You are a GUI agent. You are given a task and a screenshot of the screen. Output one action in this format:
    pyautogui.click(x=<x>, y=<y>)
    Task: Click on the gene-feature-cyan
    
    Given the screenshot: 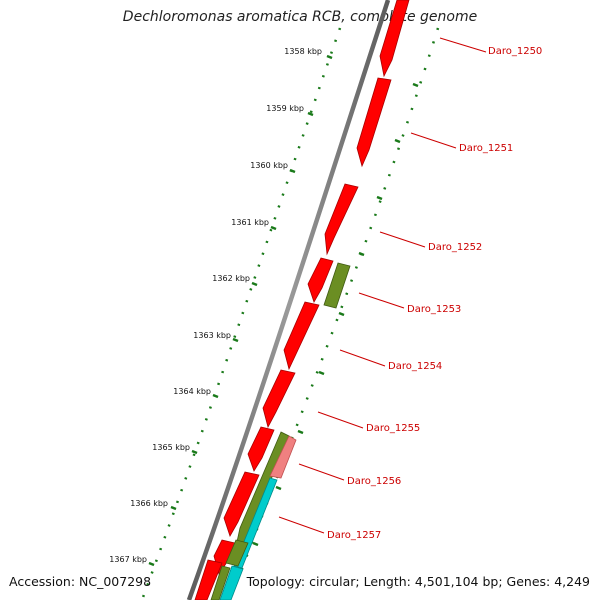 What is the action you would take?
    pyautogui.click(x=231, y=582)
    